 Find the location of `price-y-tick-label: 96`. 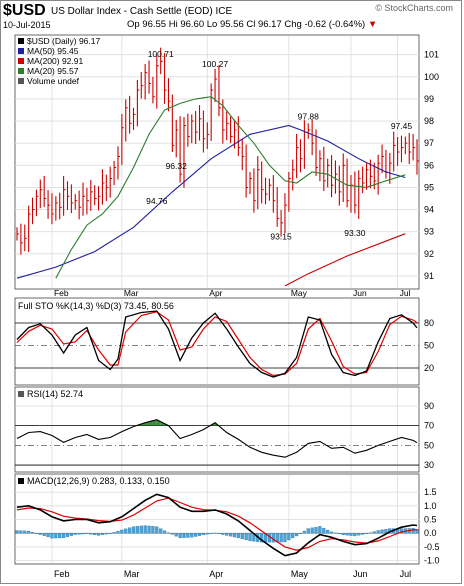

price-y-tick-label: 96 is located at coordinates (429, 165).